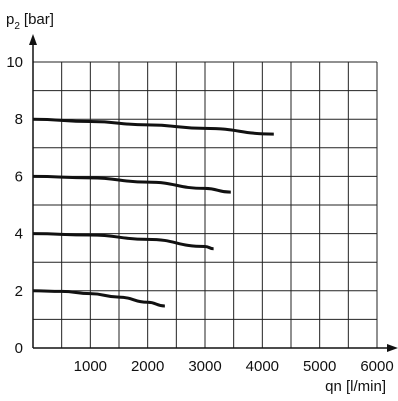 The height and width of the screenshot is (401, 398). Describe the element at coordinates (147, 366) in the screenshot. I see `x-tick-label: 2000` at that location.